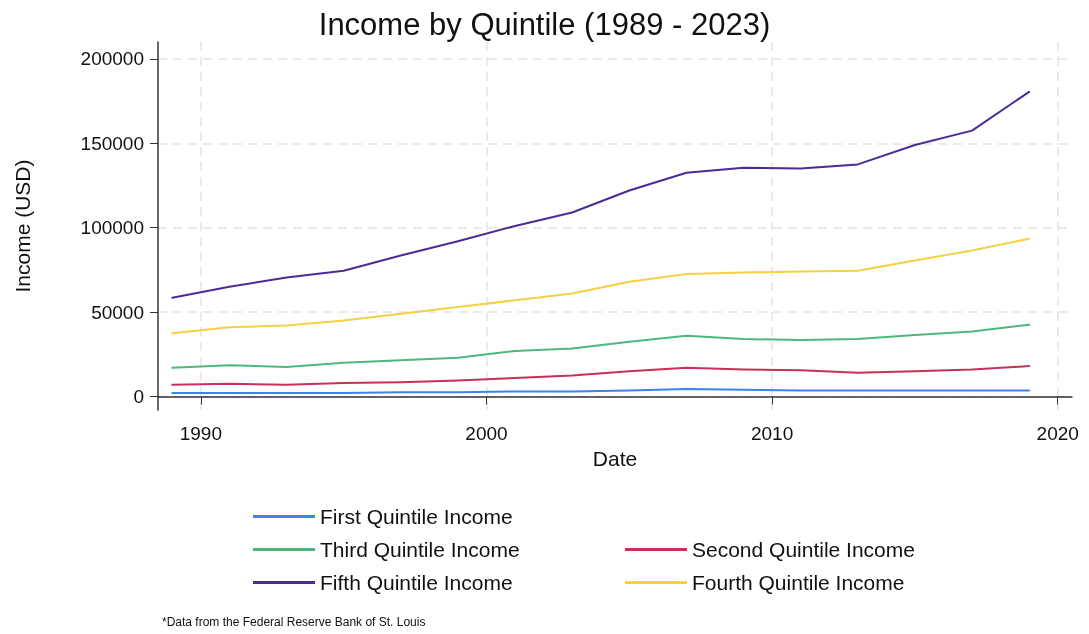 Image resolution: width=1089 pixels, height=634 pixels. What do you see at coordinates (138, 396) in the screenshot?
I see `y-tick-label: 0` at bounding box center [138, 396].